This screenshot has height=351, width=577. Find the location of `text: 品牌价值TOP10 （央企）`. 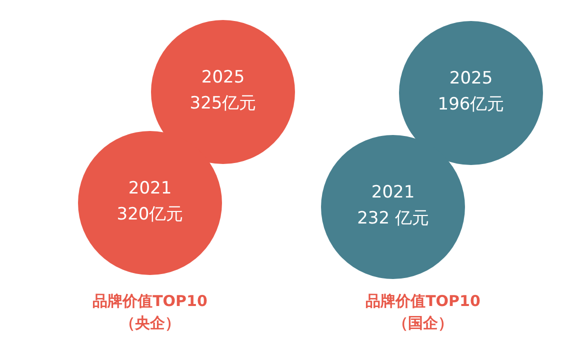

text: 品牌价值TOP10 （央企） is located at coordinates (150, 312).